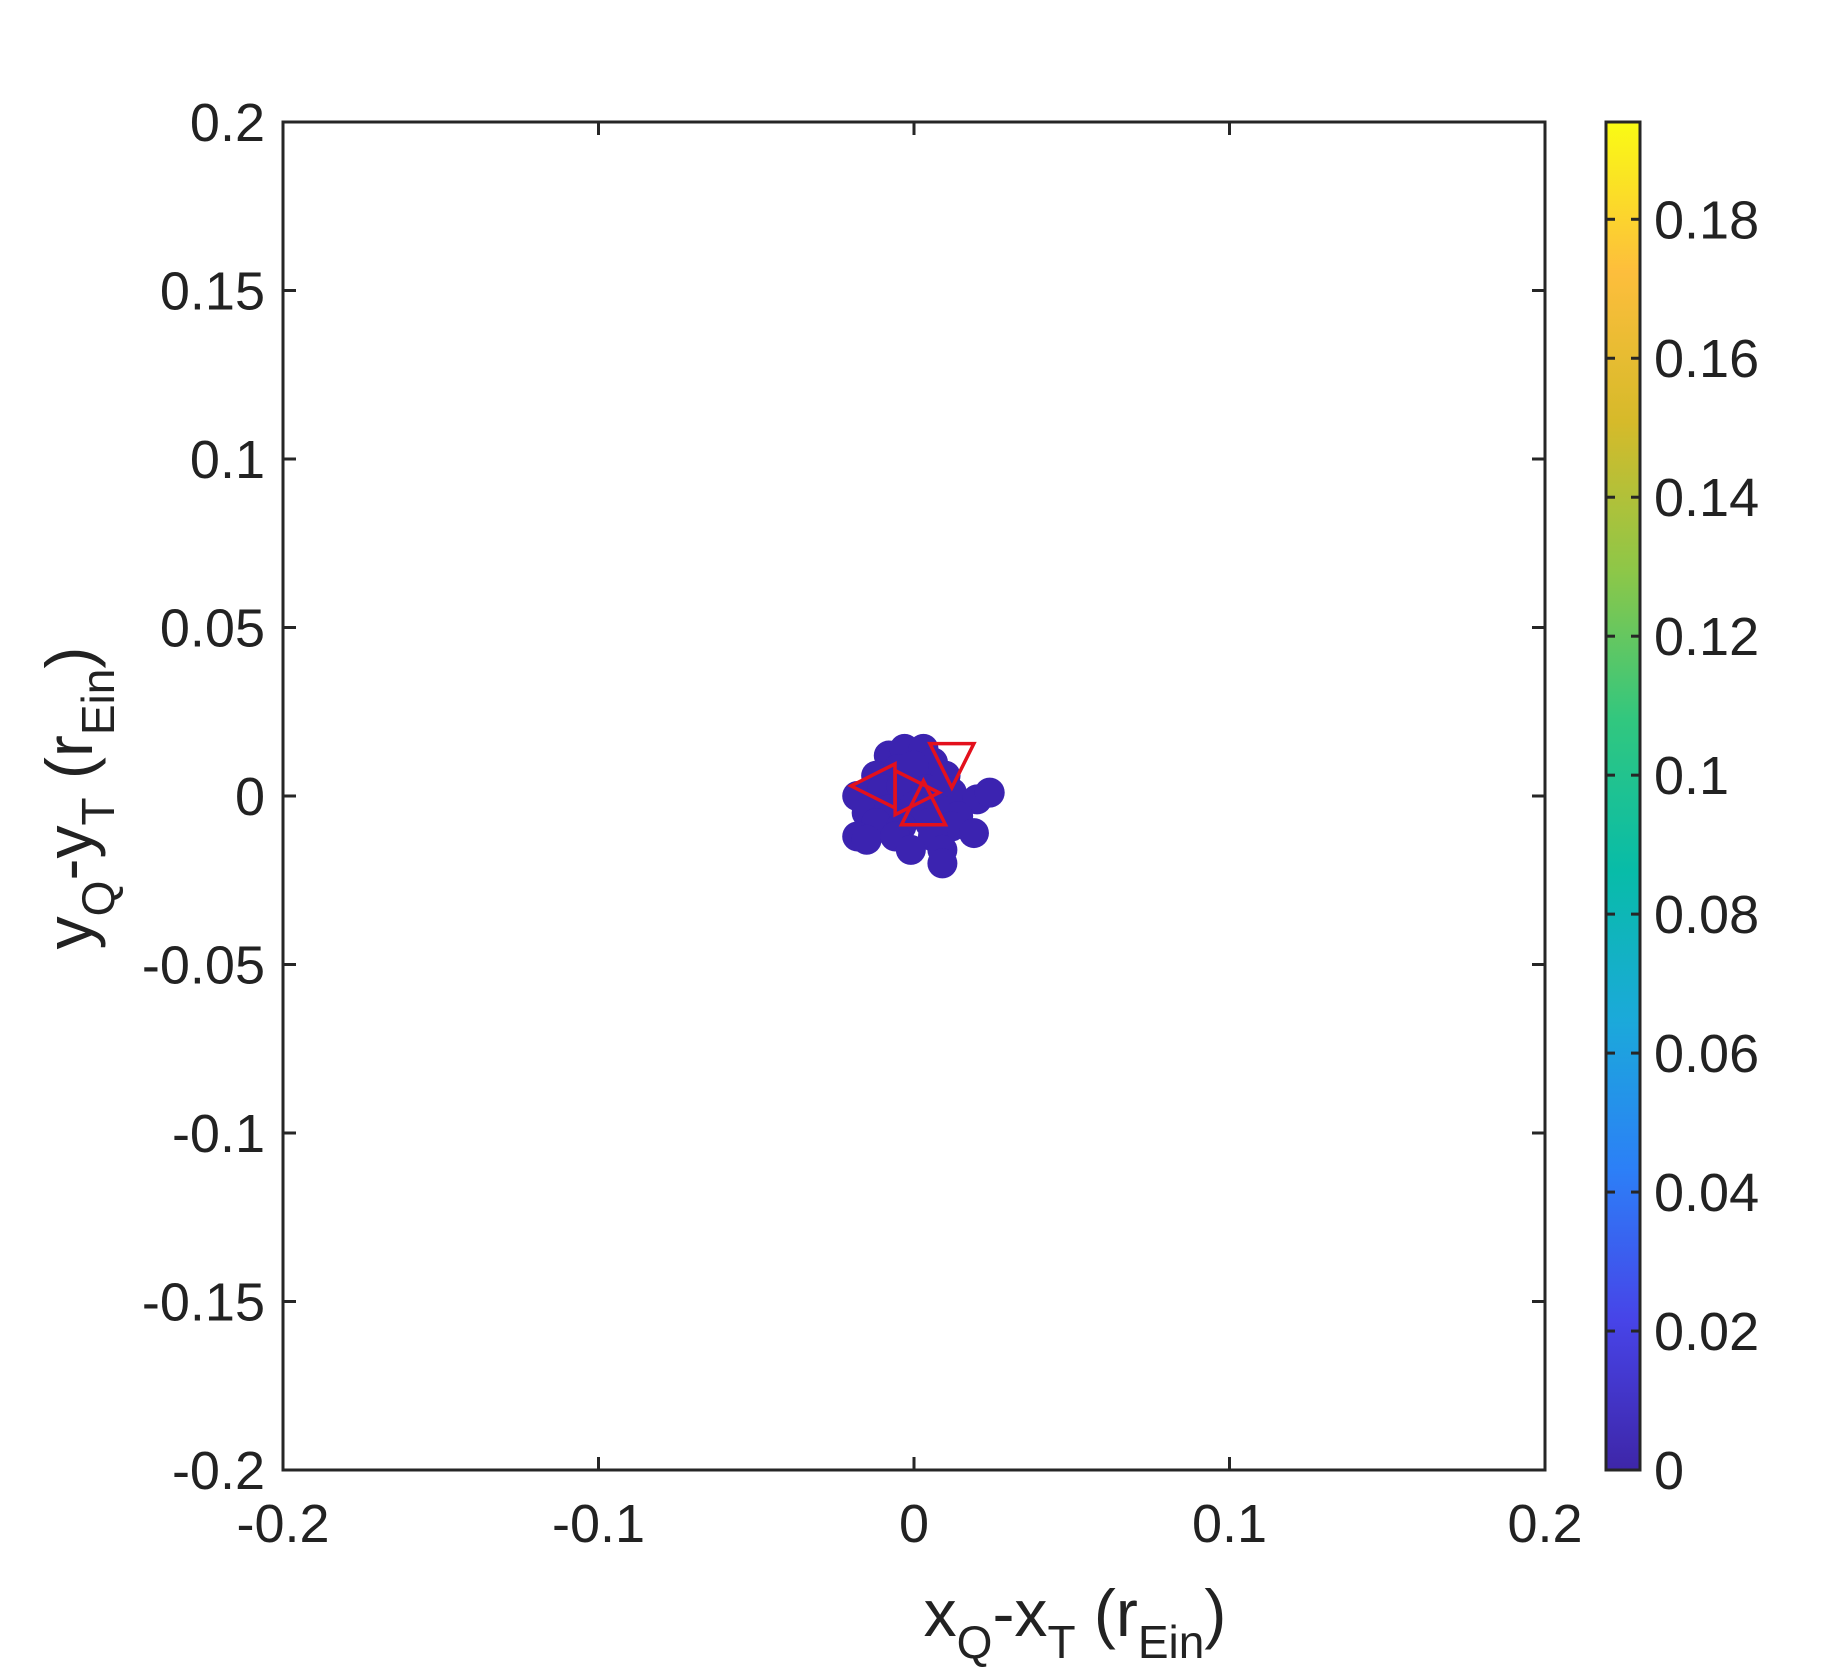  I want to click on y-axis-label-mid: -y, so click(69, 853).